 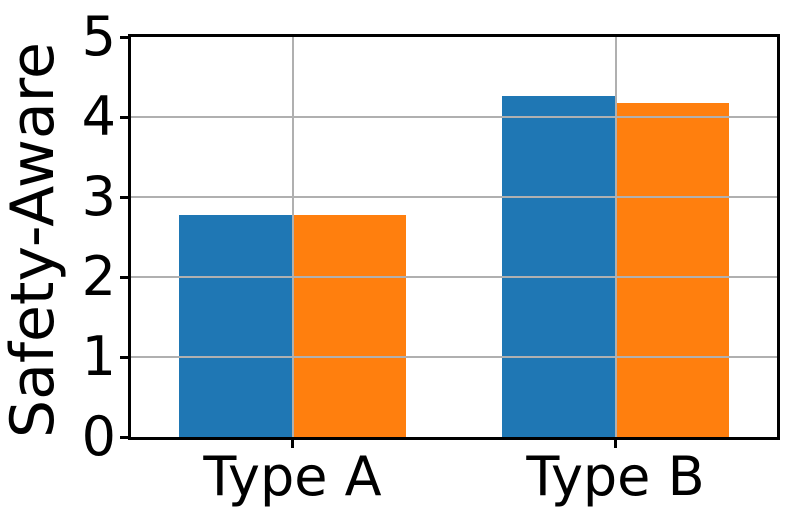 What do you see at coordinates (615, 476) in the screenshot?
I see `x-tick-label: Type B` at bounding box center [615, 476].